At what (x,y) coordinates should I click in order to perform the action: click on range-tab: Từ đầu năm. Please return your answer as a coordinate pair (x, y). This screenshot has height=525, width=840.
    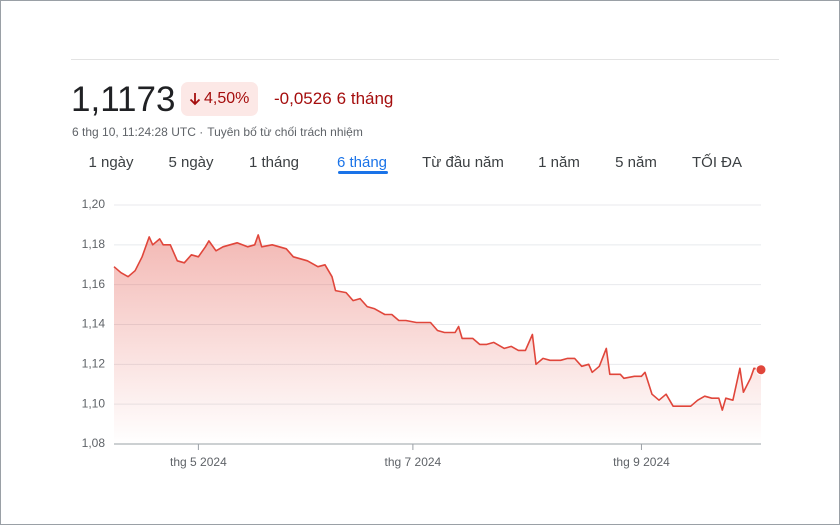
    Looking at the image, I should click on (463, 162).